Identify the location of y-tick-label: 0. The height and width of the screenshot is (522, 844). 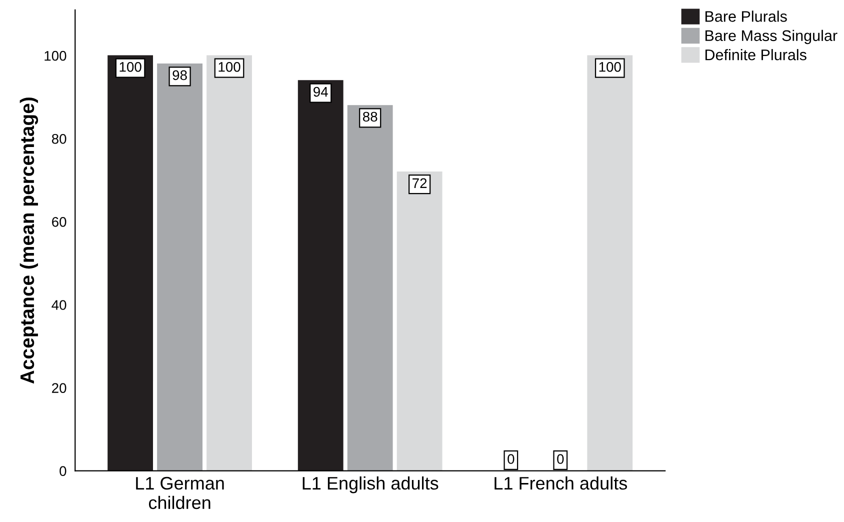
(63, 471).